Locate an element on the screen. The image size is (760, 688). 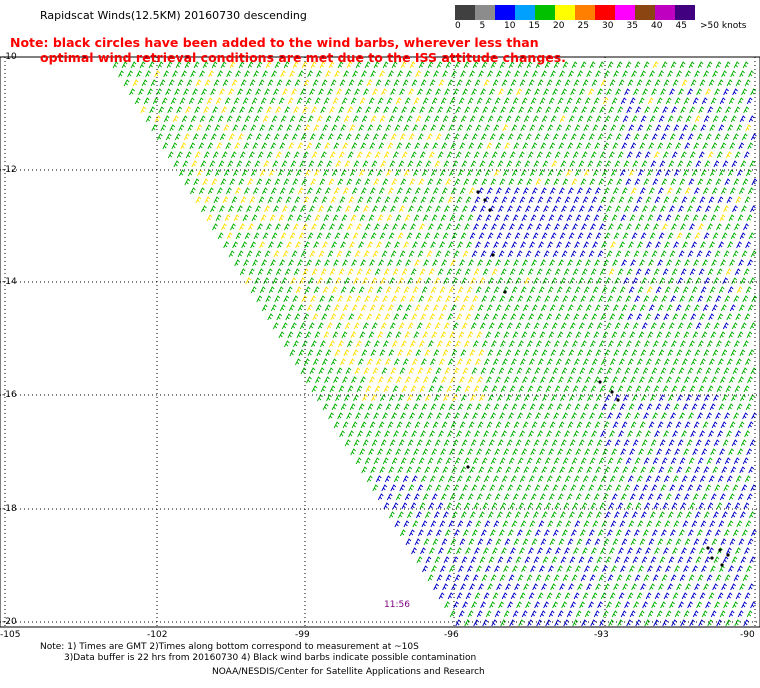
colorbar-tick-label: 35 is located at coordinates (632, 26).